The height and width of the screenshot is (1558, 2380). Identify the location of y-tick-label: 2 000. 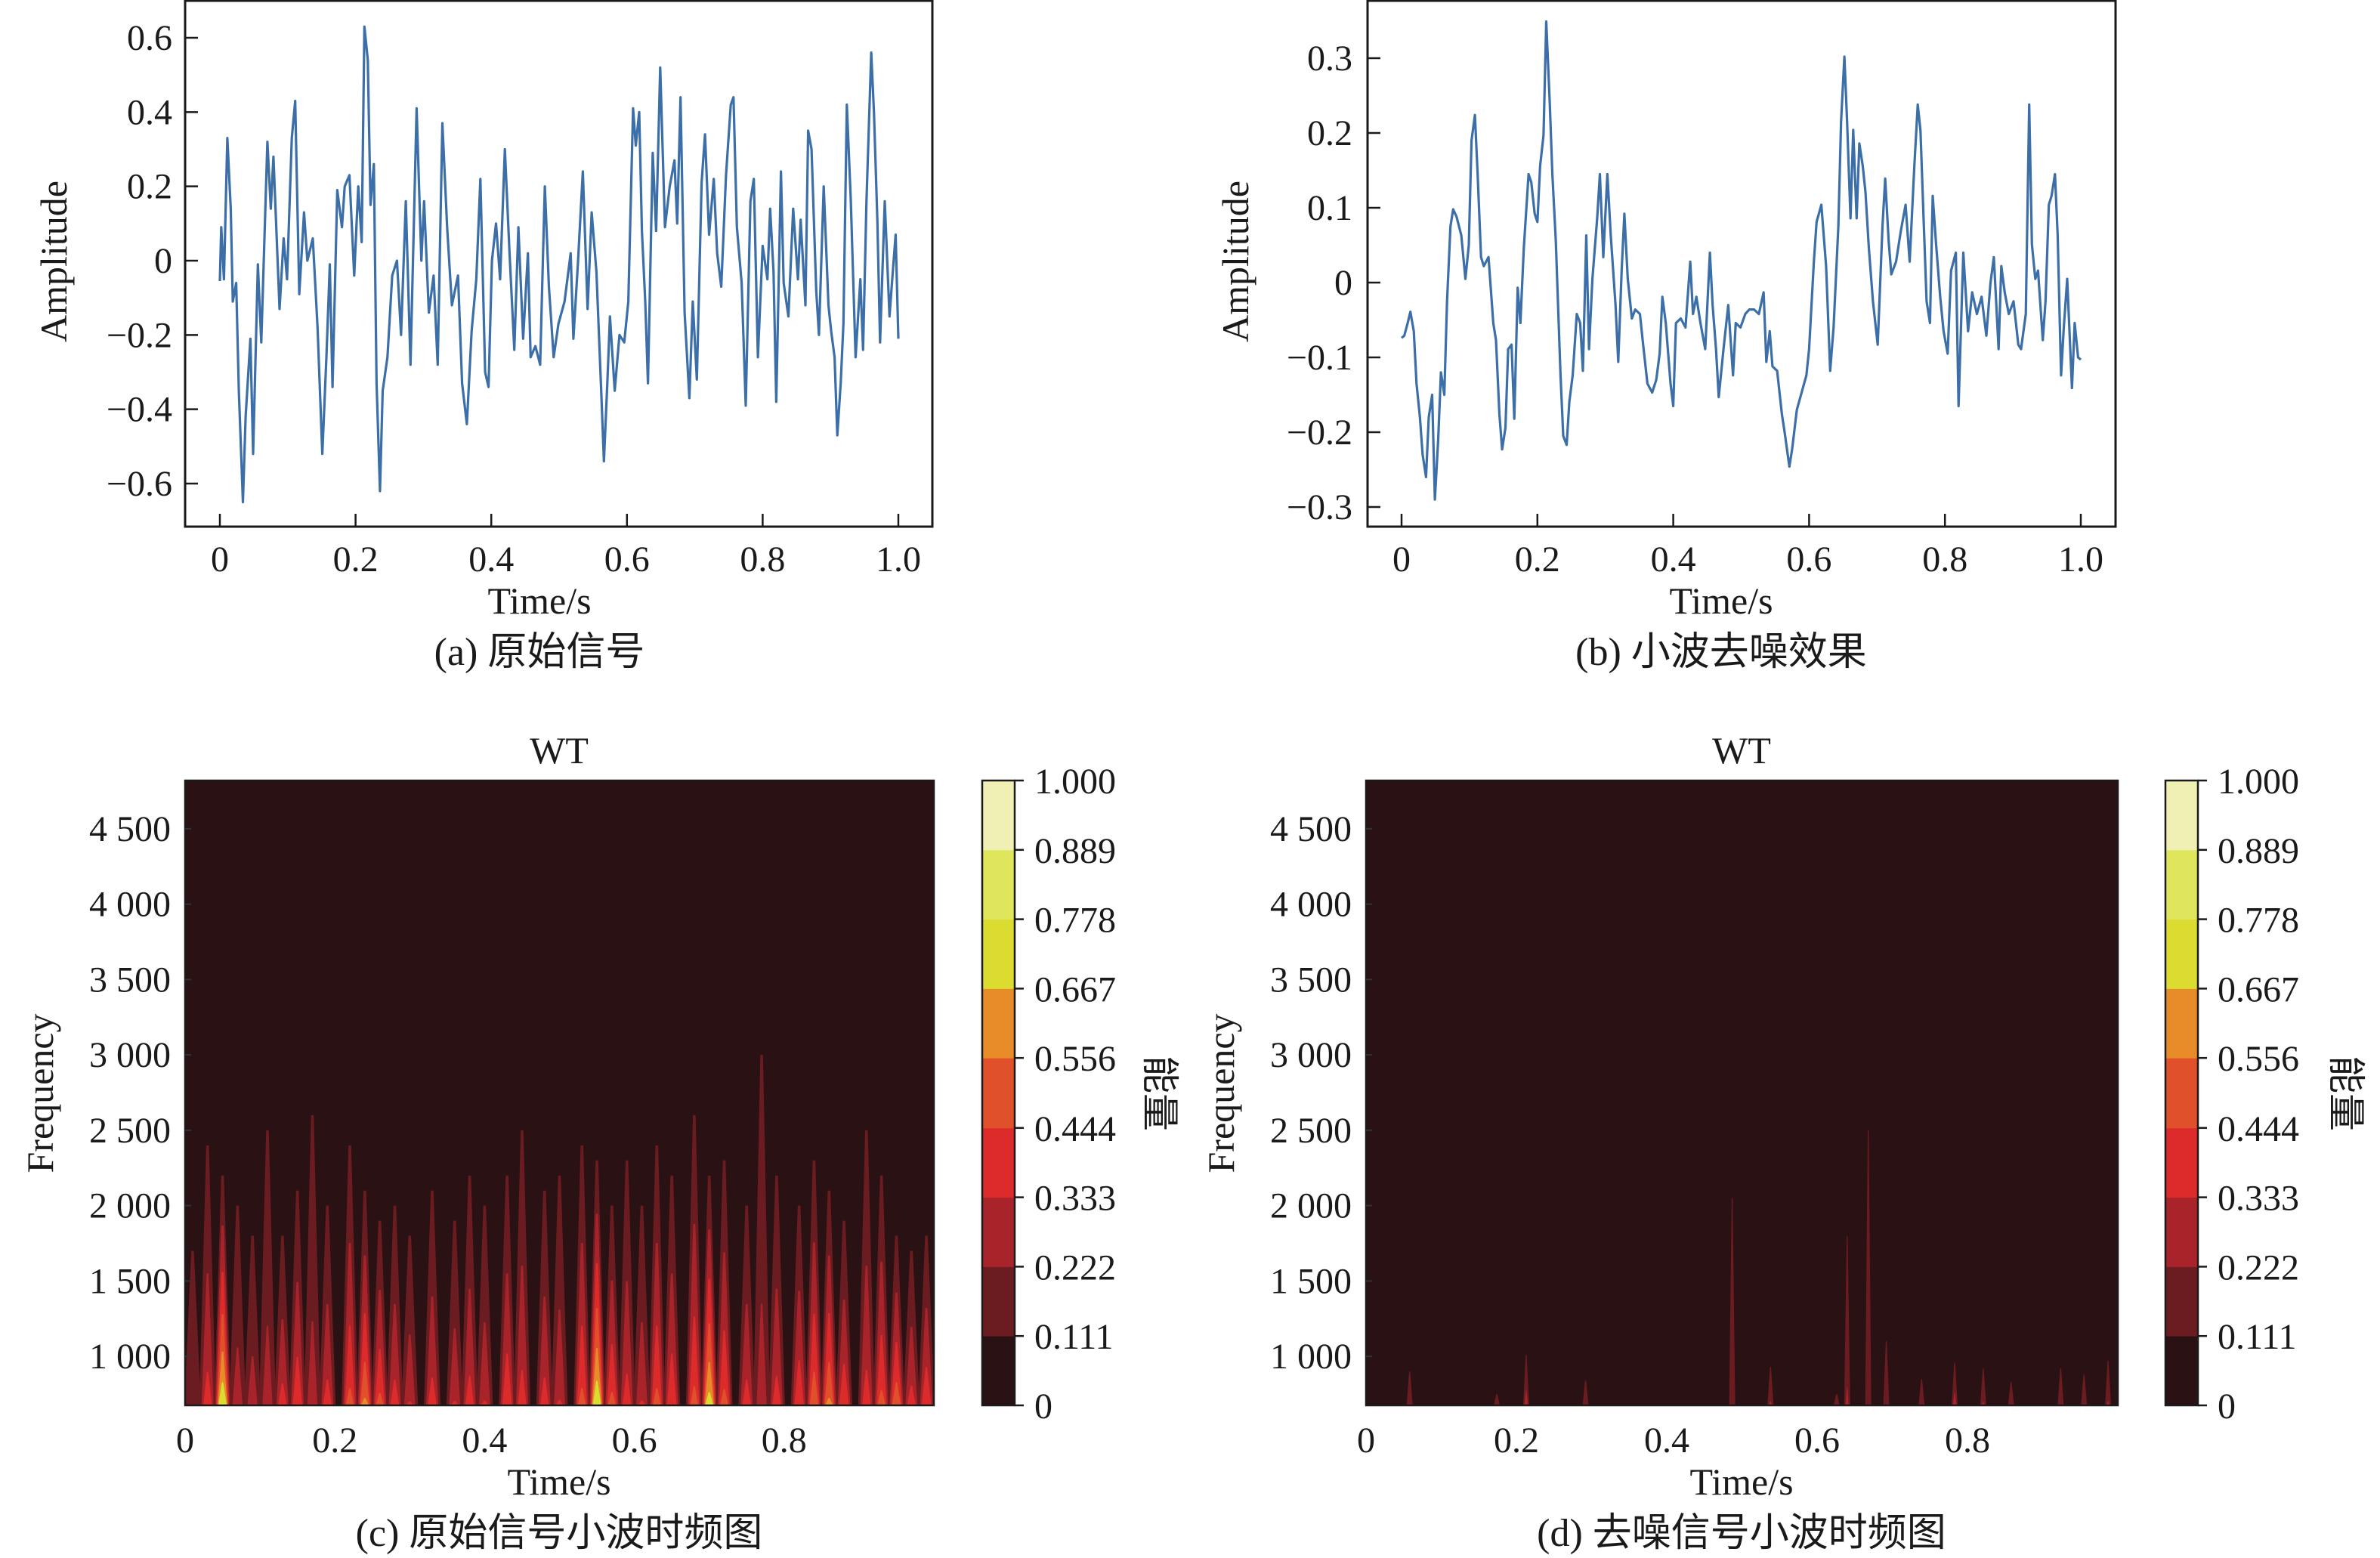
(130, 1206).